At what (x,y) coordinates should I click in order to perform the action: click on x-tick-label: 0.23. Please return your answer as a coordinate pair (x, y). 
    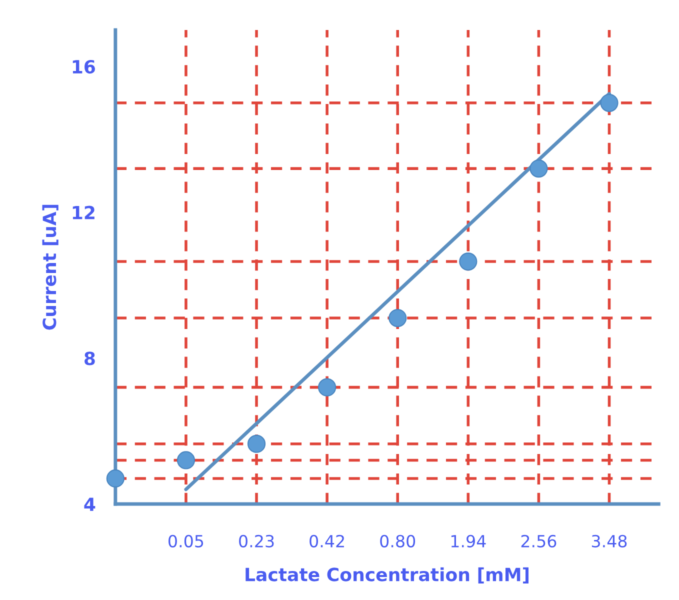
    Looking at the image, I should click on (256, 541).